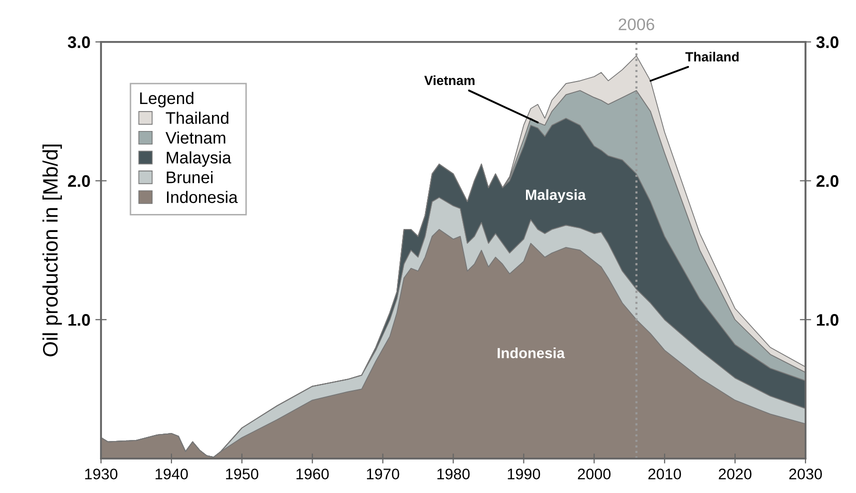  Describe the element at coordinates (524, 474) in the screenshot. I see `x-tick-label: 1990` at that location.